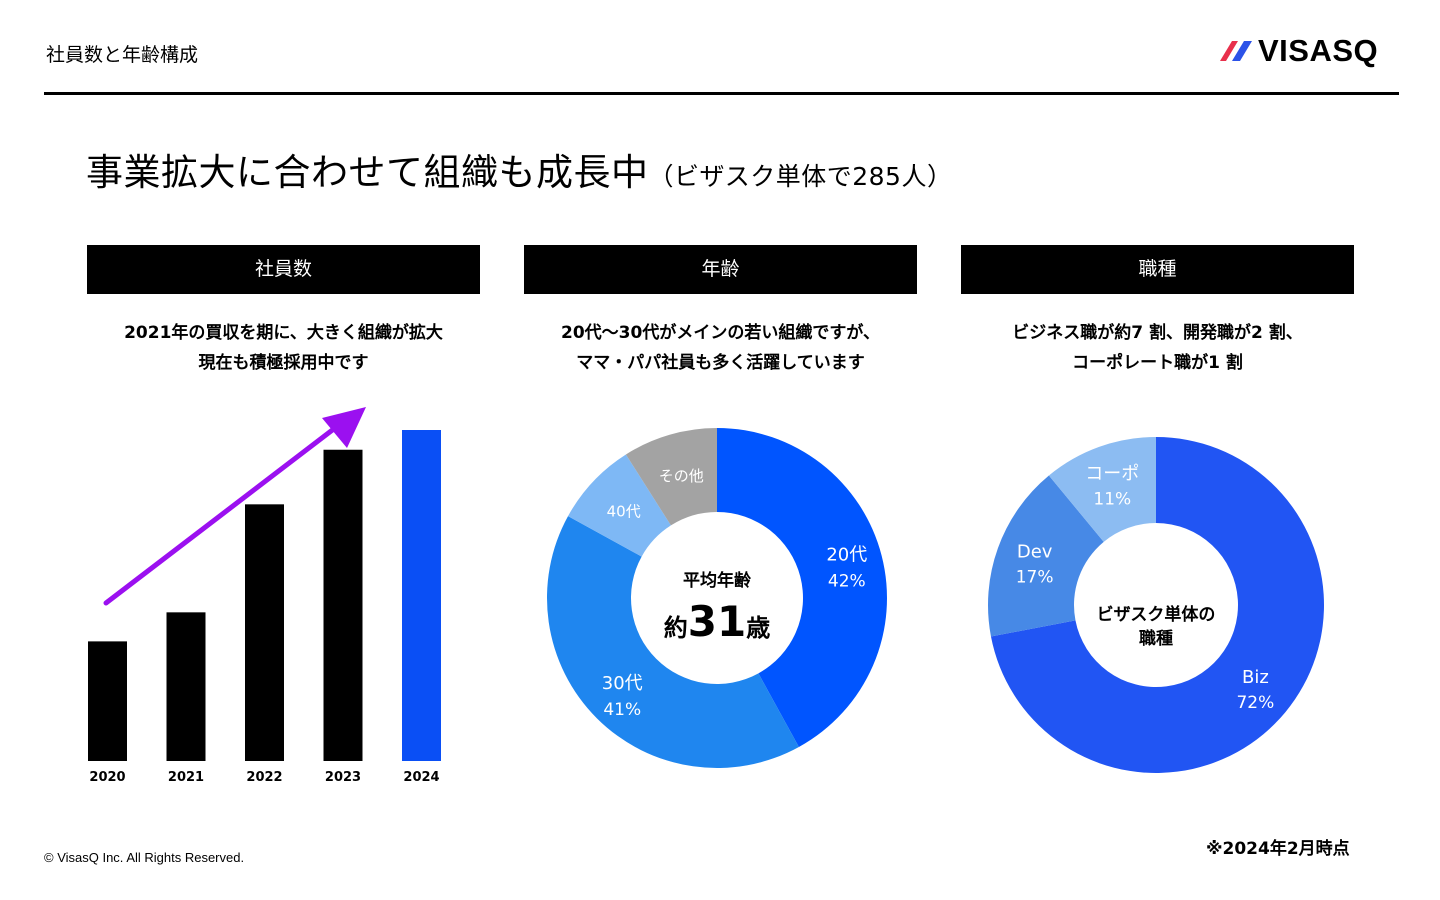 The width and height of the screenshot is (1440, 900). I want to click on job-slice-value: 72%, so click(1255, 703).